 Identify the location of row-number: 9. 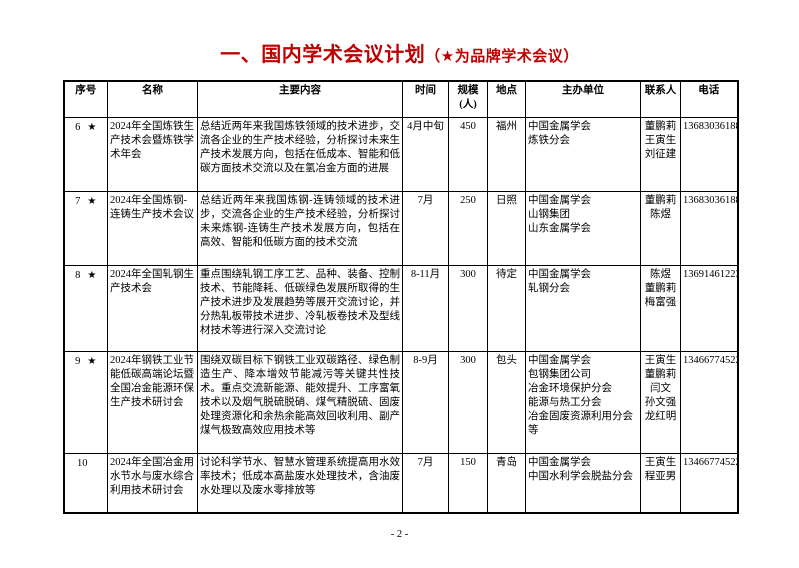
(78, 361).